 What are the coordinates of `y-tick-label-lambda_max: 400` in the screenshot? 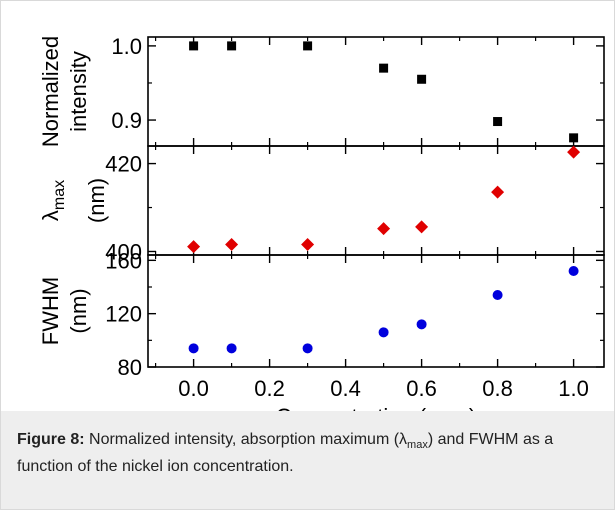 It's located at (123, 251).